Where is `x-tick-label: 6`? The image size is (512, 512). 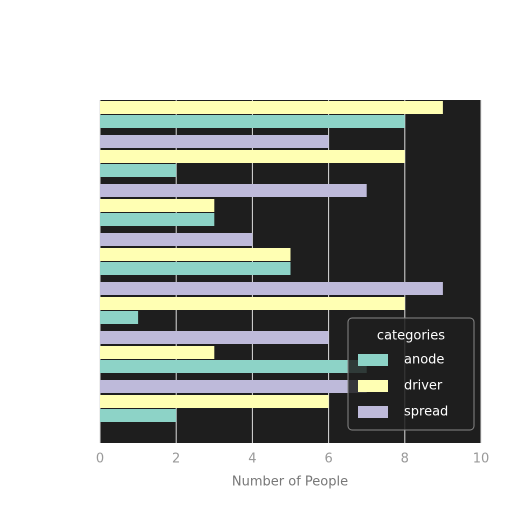 x-tick-label: 6 is located at coordinates (328, 459).